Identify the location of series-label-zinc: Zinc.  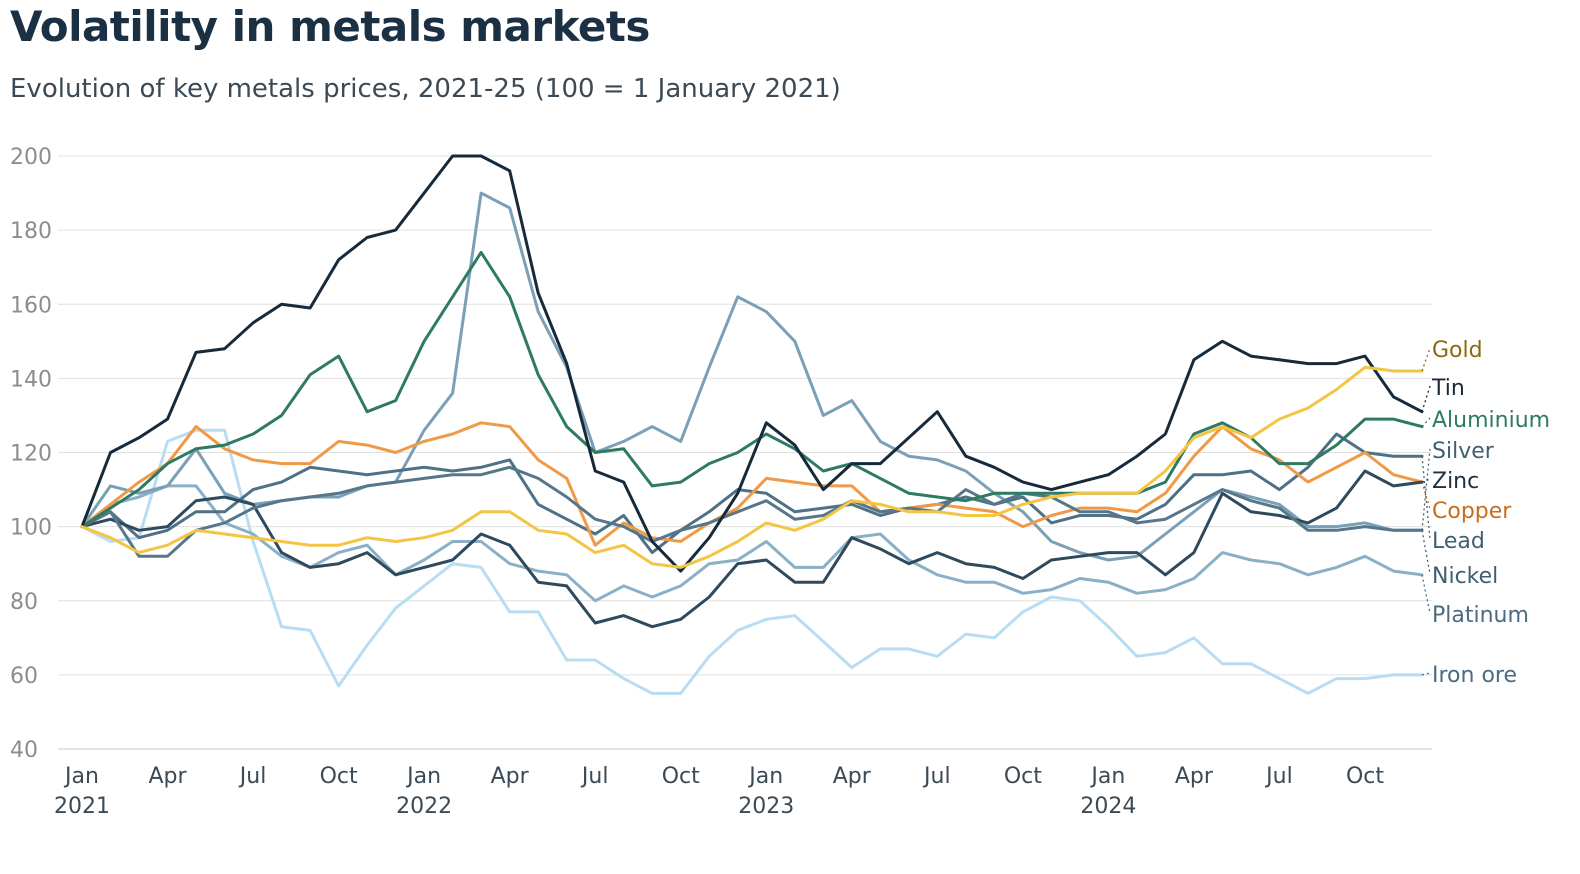
(1455, 481).